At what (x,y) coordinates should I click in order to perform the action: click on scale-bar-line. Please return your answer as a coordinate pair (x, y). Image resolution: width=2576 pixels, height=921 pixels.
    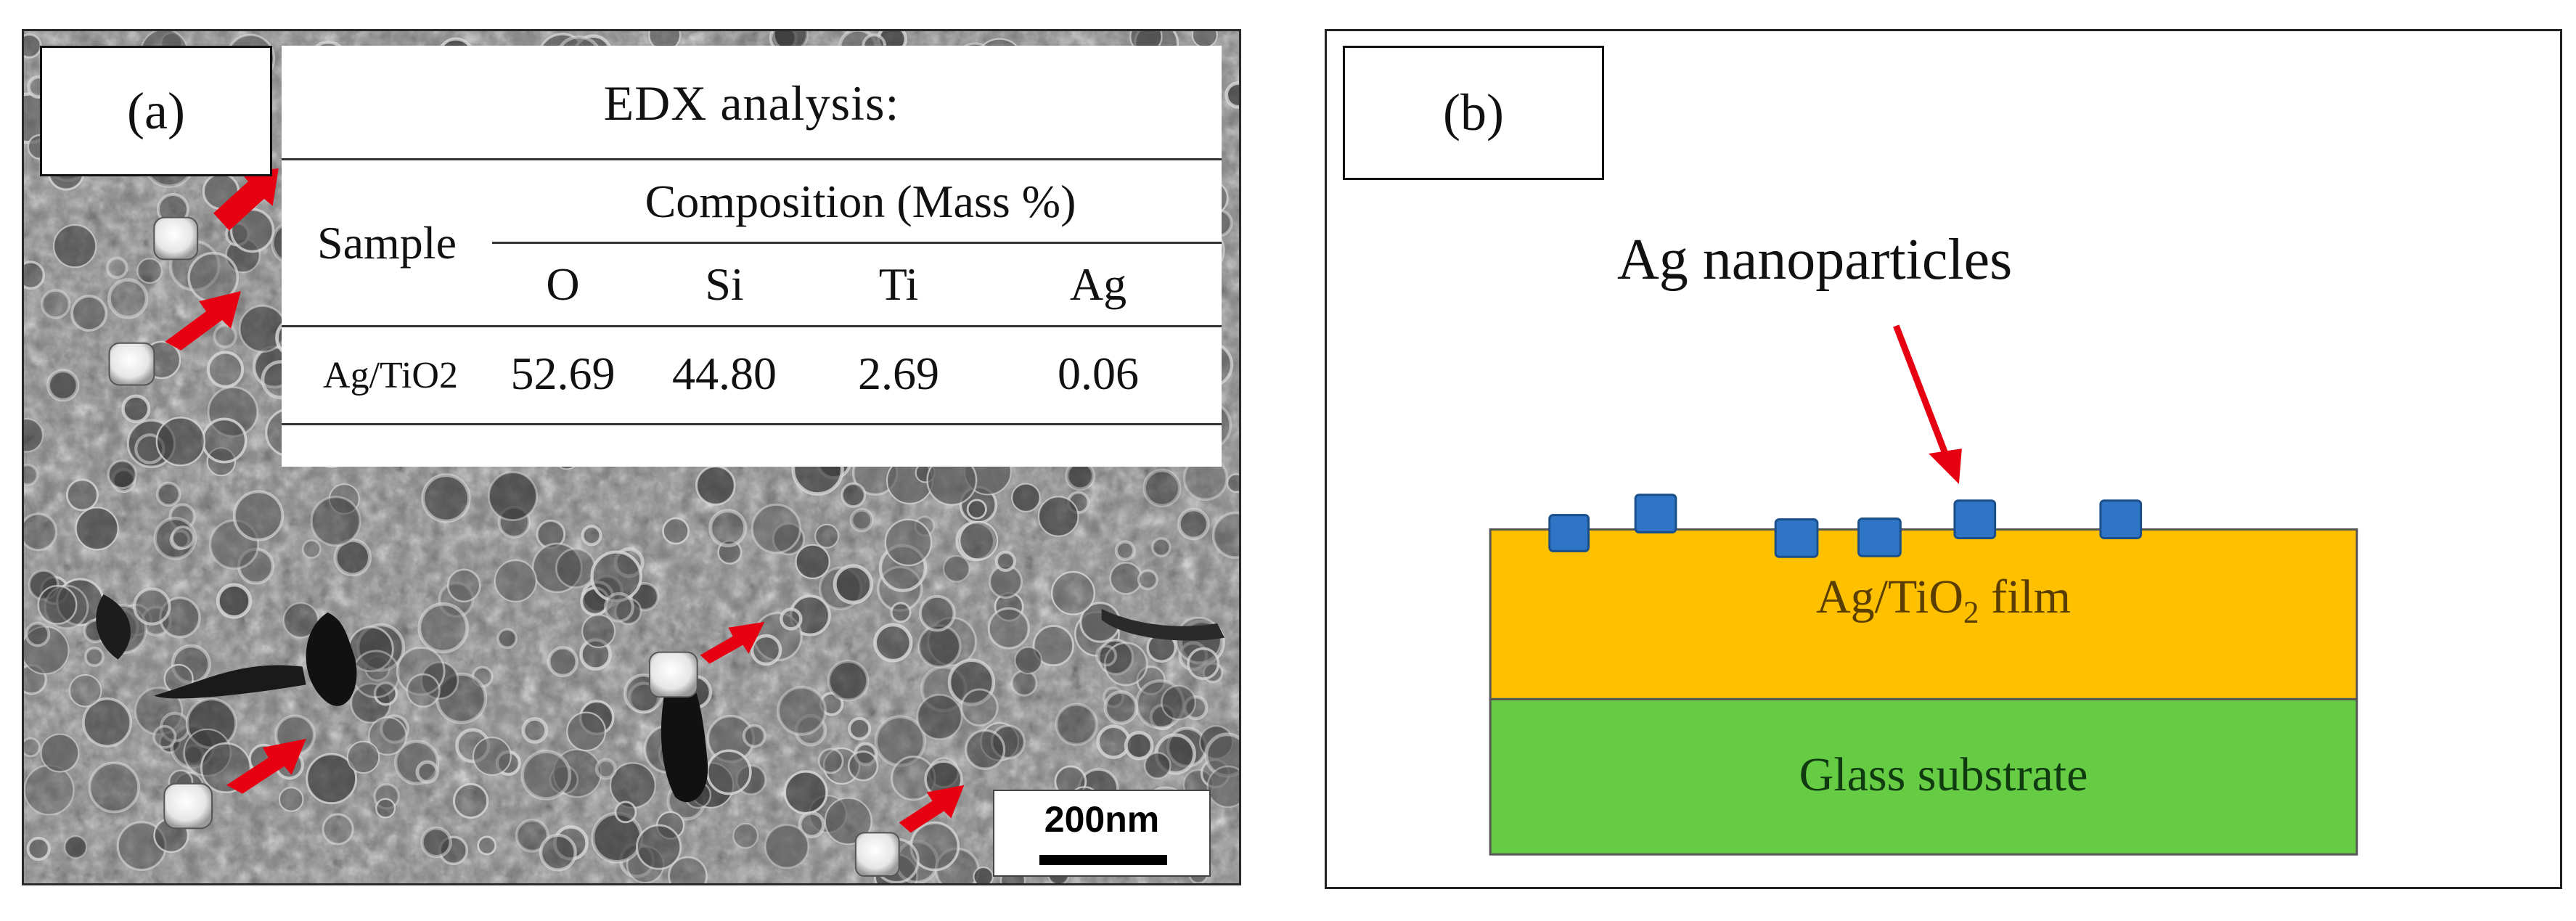
    Looking at the image, I should click on (1103, 860).